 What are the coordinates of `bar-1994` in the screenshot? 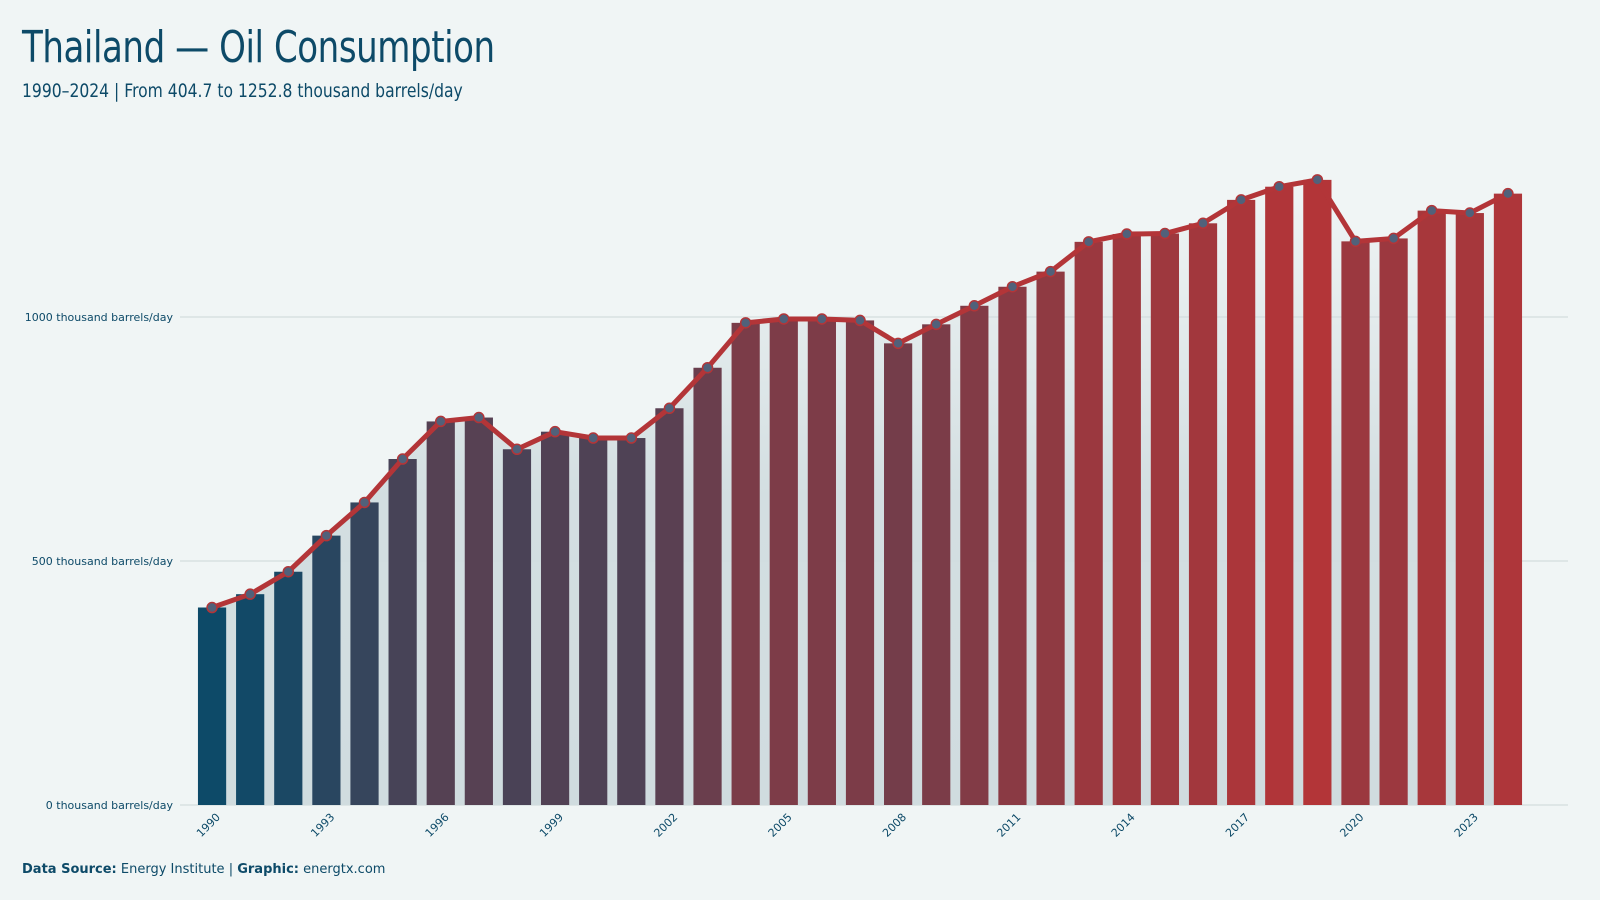 It's located at (364, 653).